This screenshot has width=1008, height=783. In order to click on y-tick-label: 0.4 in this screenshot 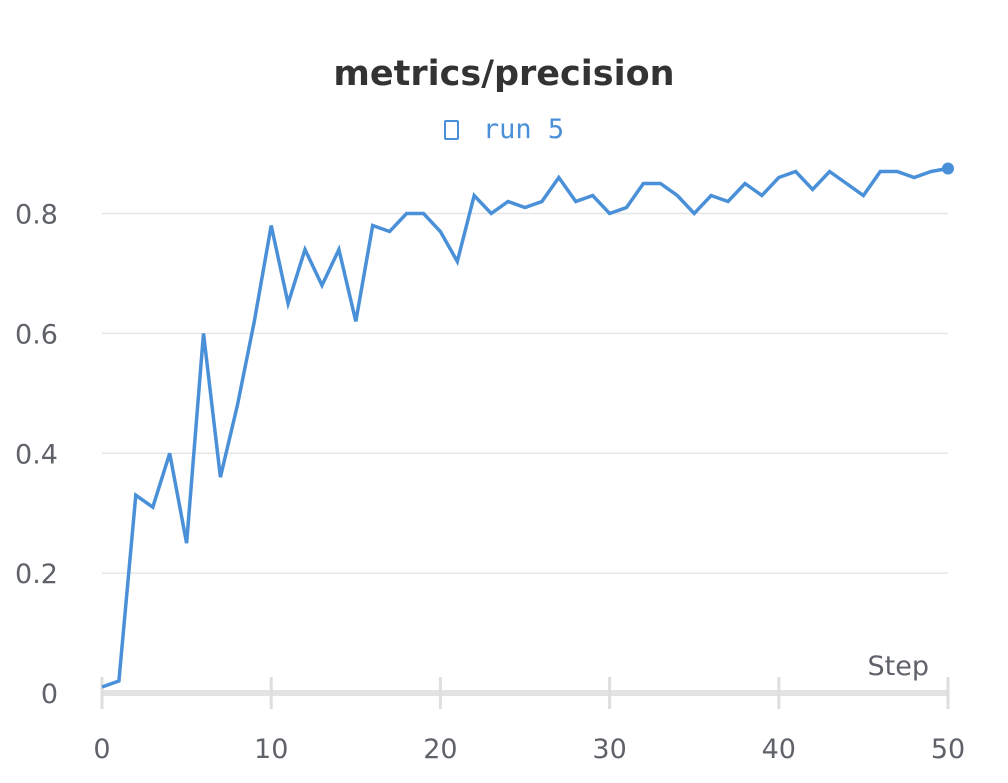, I will do `click(36, 454)`.